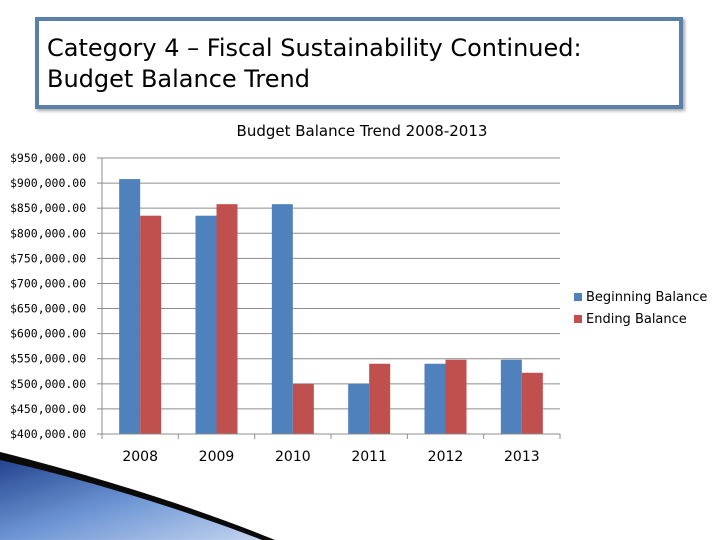 The height and width of the screenshot is (540, 720). I want to click on x-tick-label: 2009, so click(217, 457).